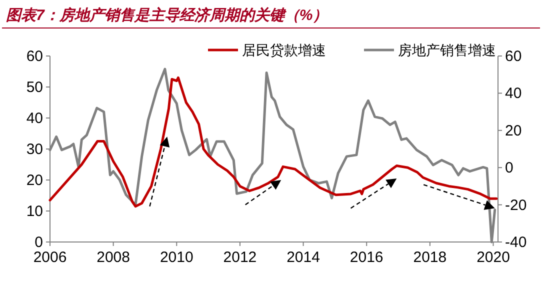 The height and width of the screenshot is (300, 542). I want to click on x-tick-label: 2014, so click(303, 257).